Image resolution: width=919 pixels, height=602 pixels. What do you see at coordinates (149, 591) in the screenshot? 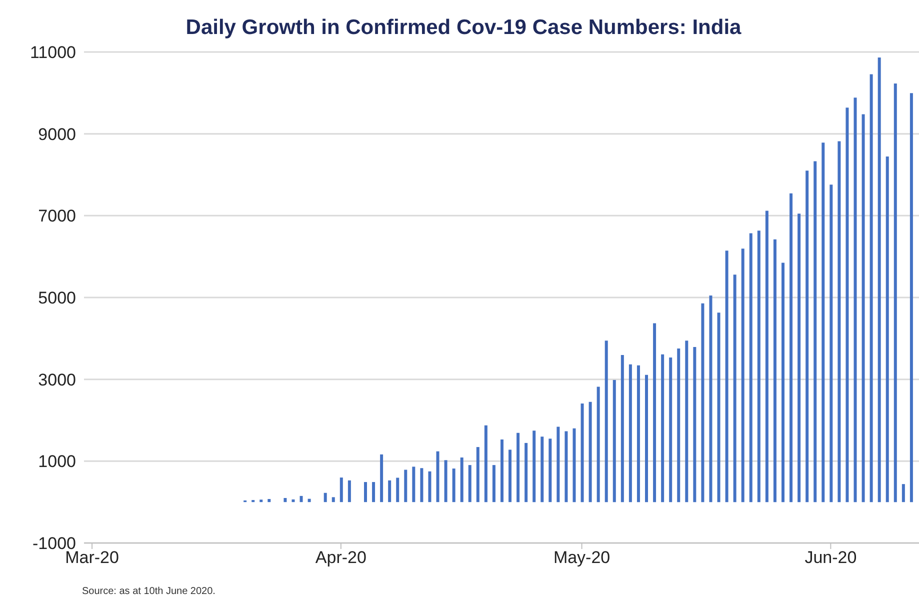
I see `source-note: Source: as at 10th June 2020.` at bounding box center [149, 591].